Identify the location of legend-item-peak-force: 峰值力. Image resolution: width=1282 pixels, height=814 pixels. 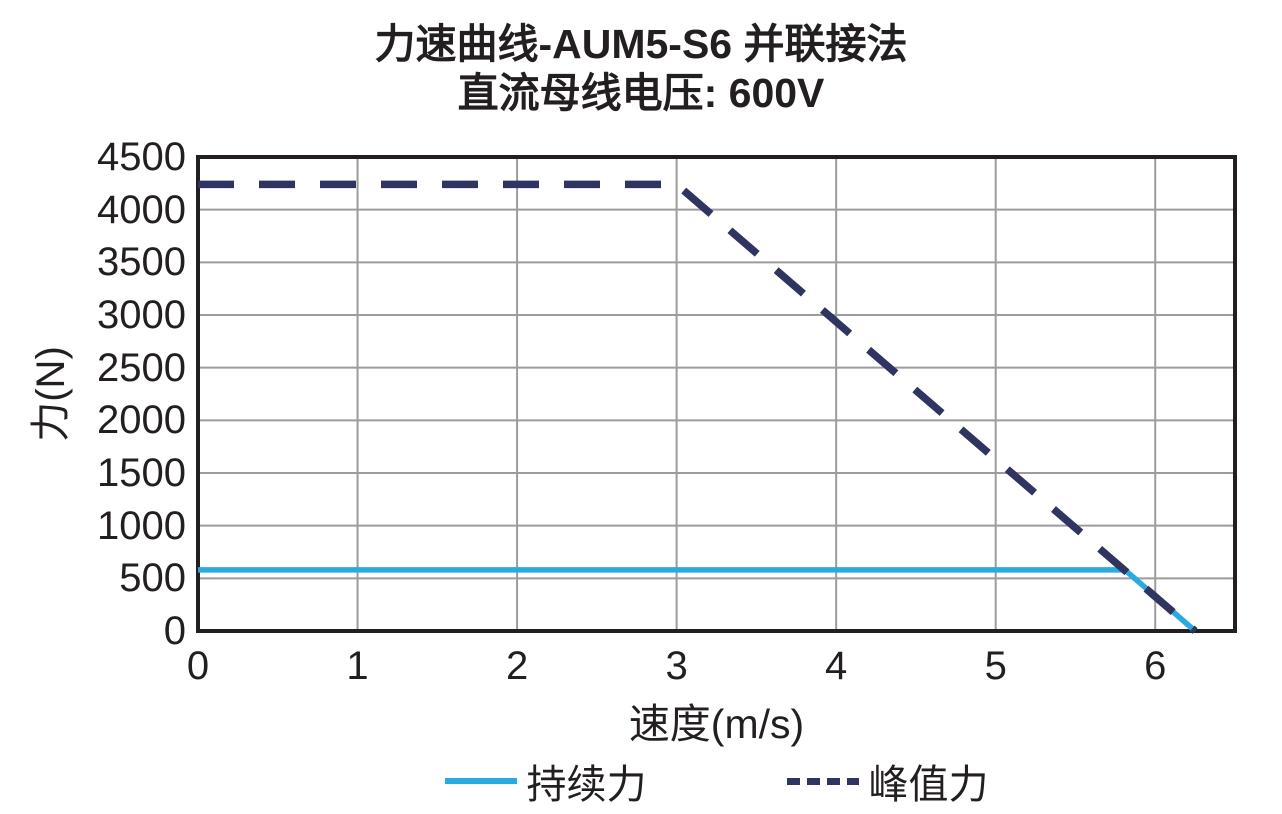
(887, 781).